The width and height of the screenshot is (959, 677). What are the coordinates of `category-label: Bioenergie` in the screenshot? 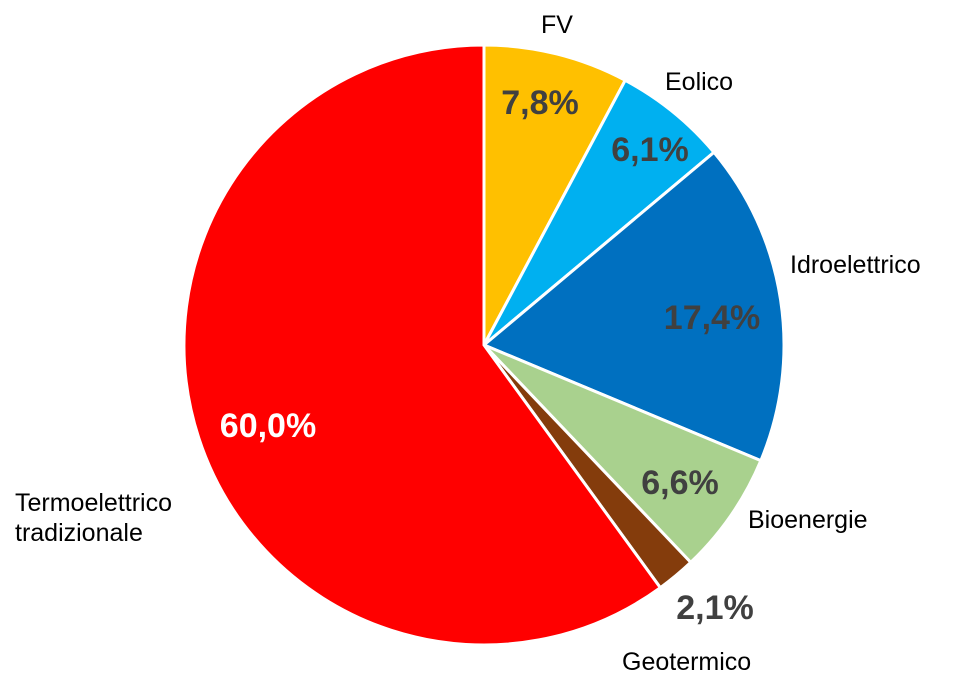 It's located at (808, 520).